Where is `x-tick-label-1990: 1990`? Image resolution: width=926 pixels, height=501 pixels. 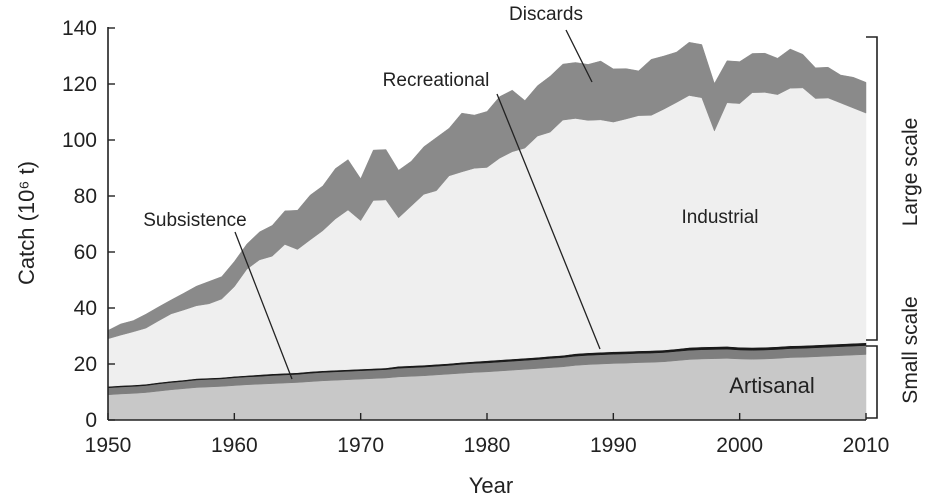 x-tick-label-1990: 1990 is located at coordinates (613, 445).